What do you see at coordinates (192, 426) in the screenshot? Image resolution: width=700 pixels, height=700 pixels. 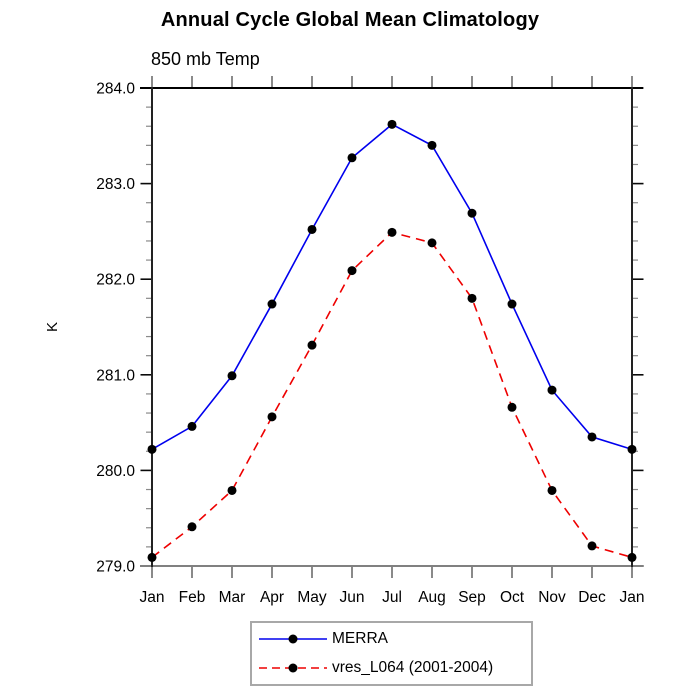 I see `data-point-merra-1-feb` at bounding box center [192, 426].